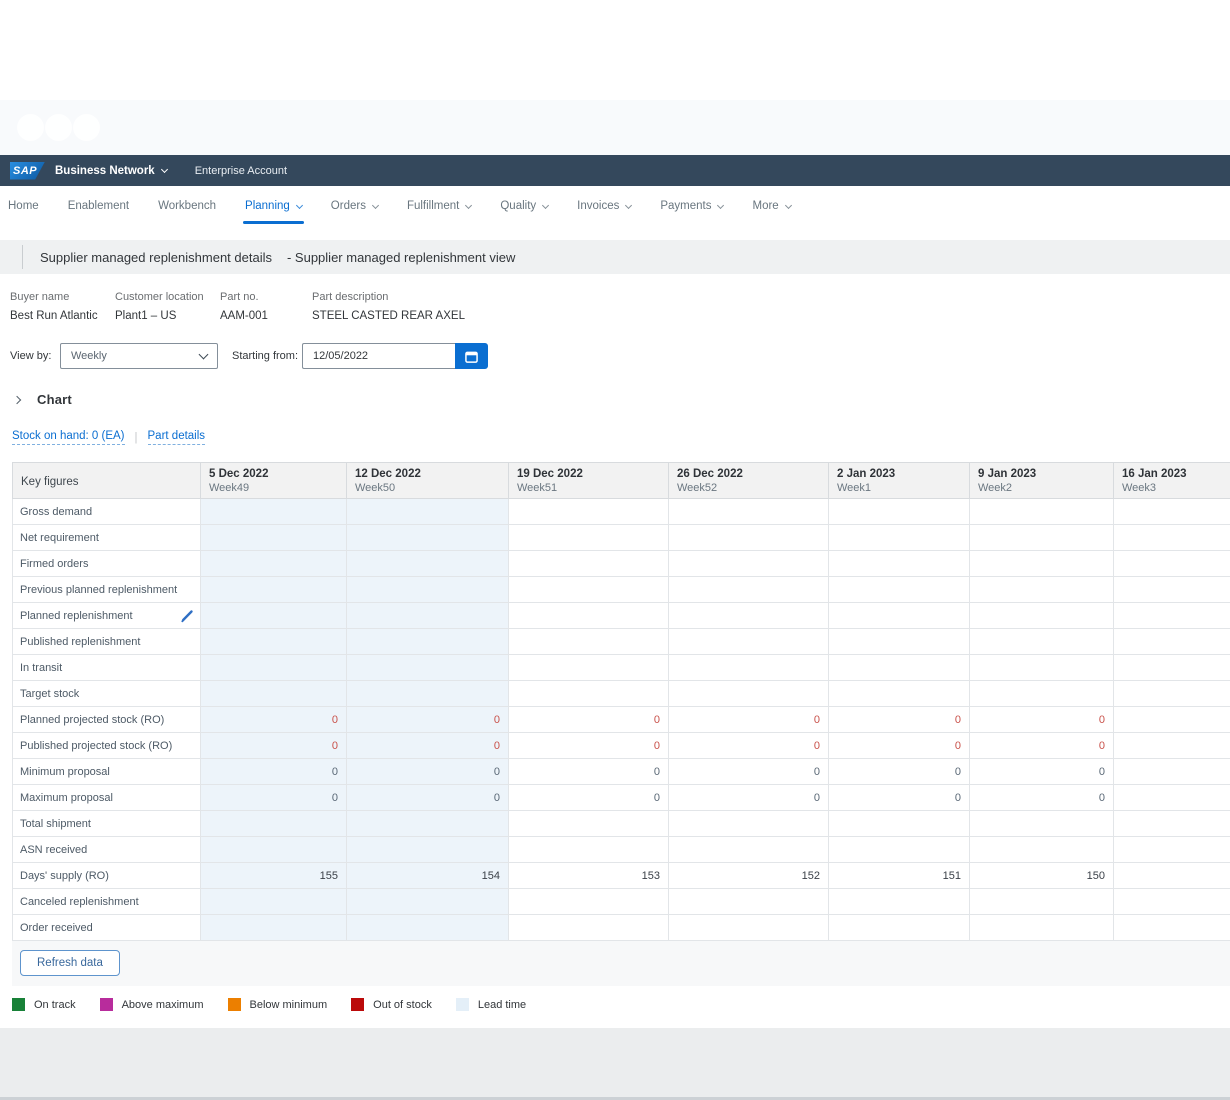  I want to click on menu-item-planning: Planning, so click(273, 206).